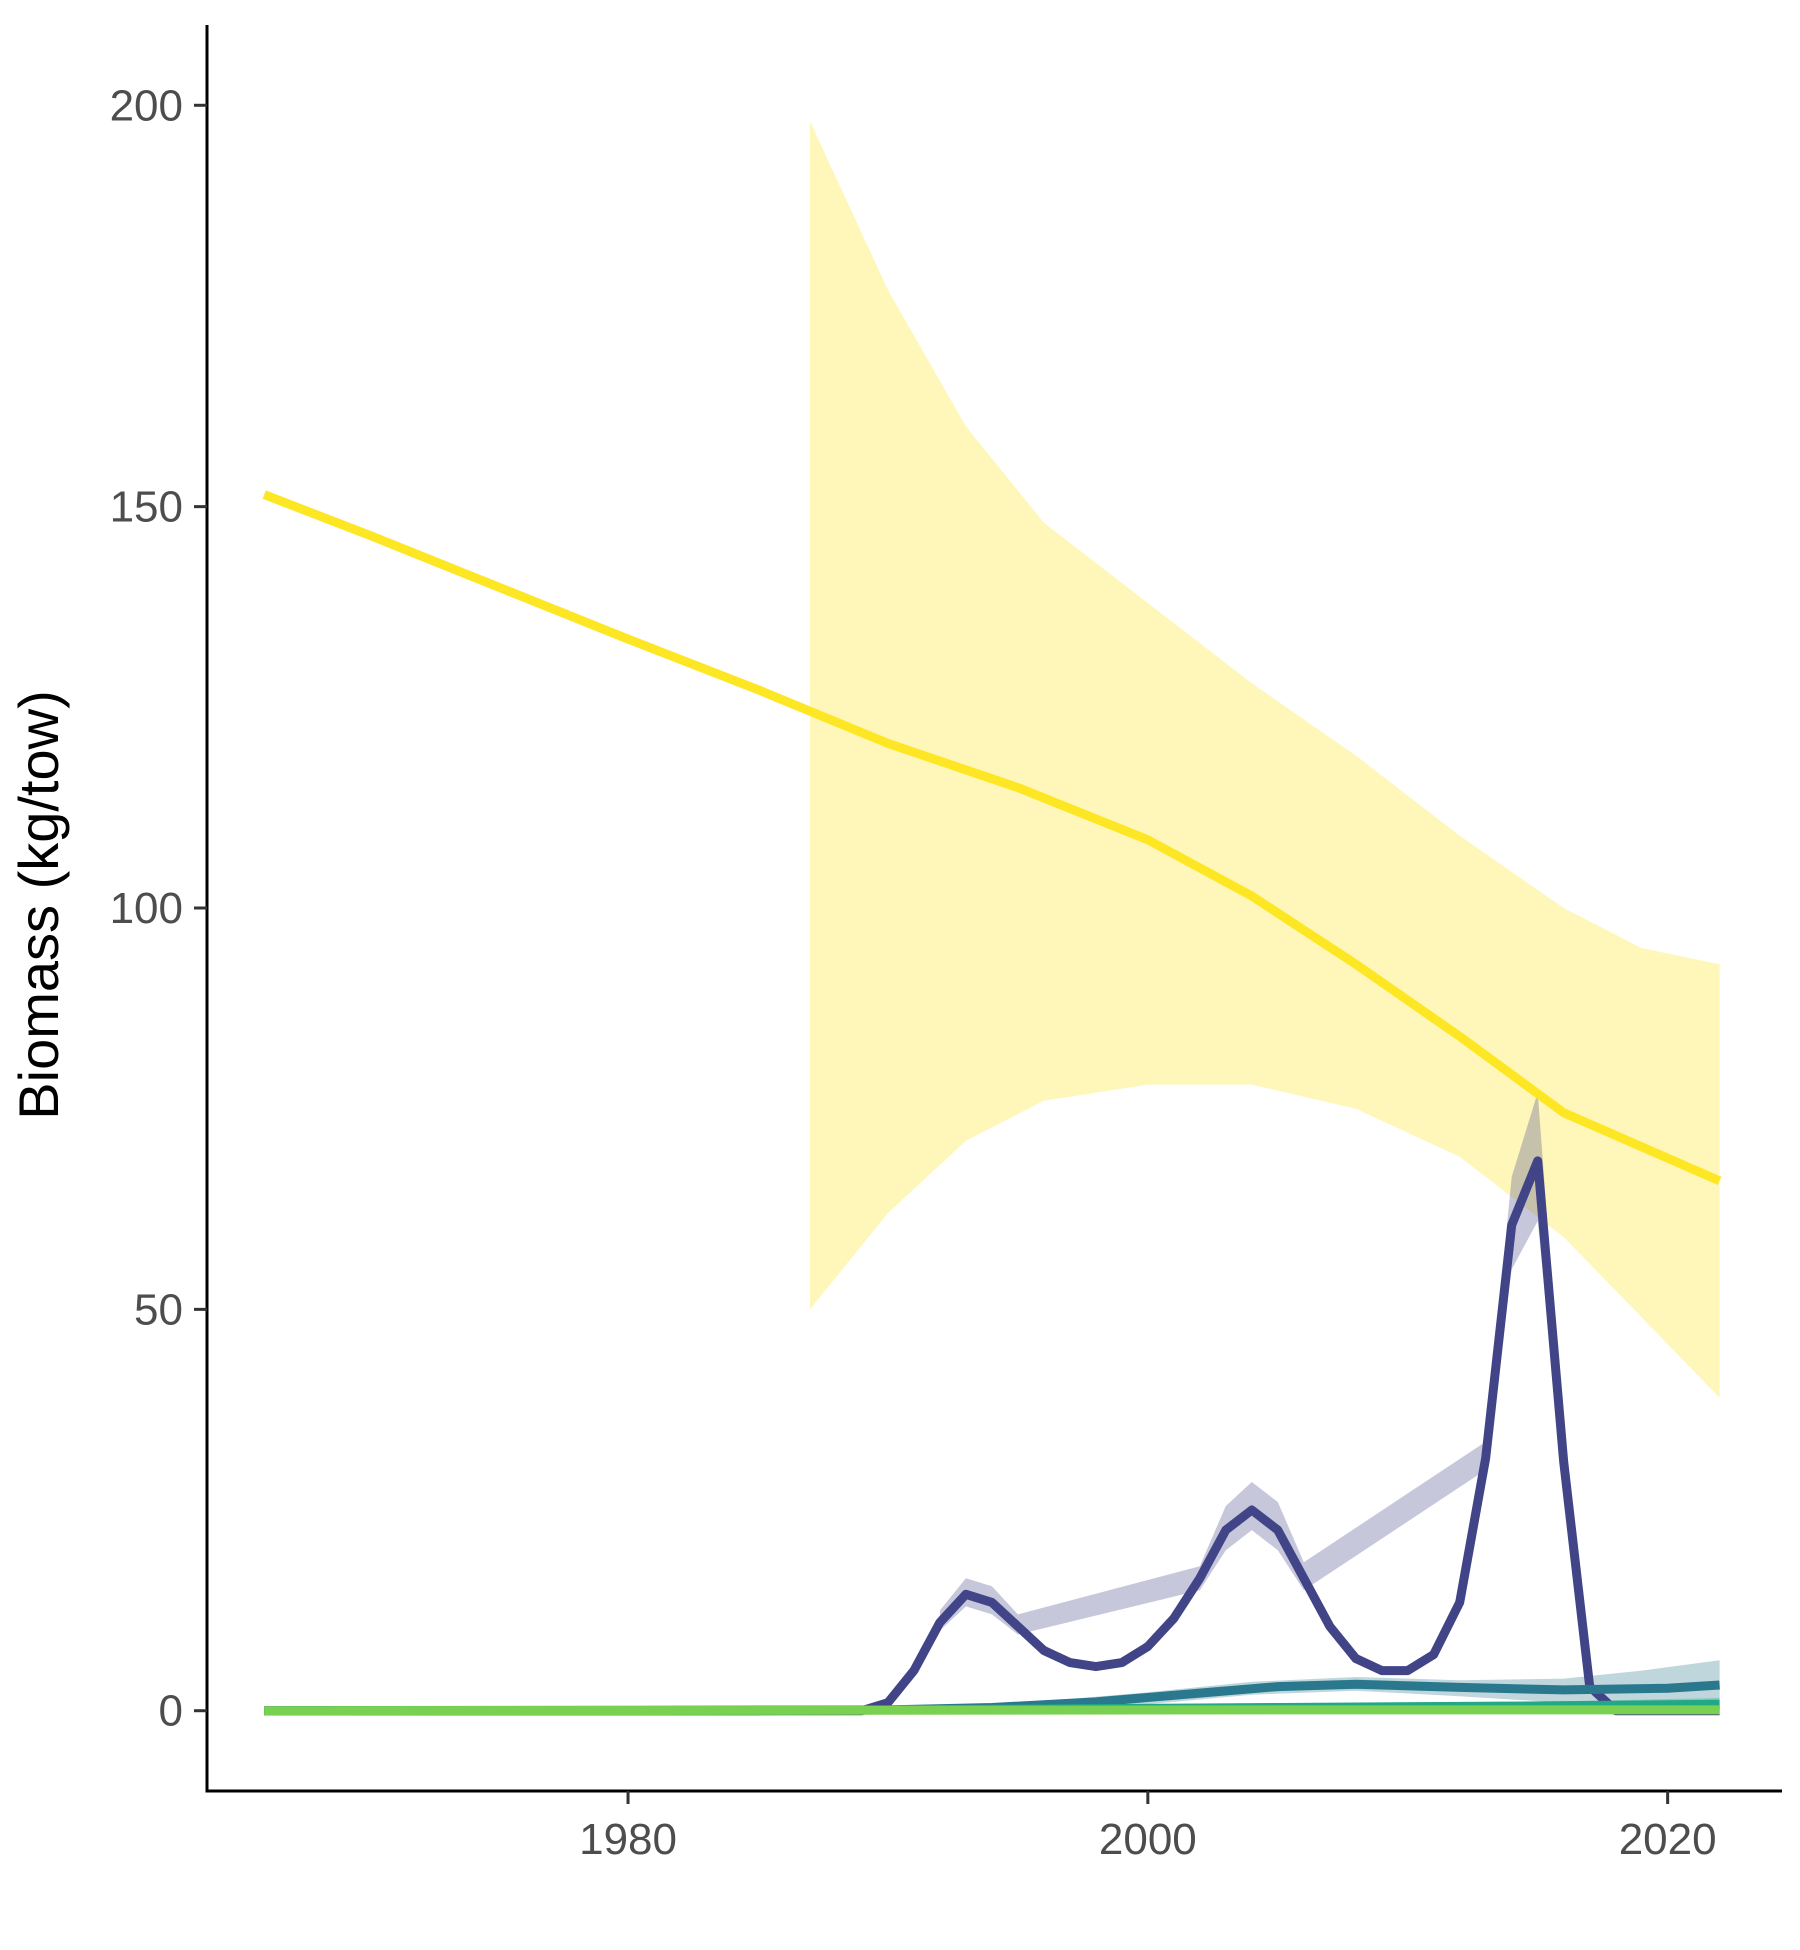 The height and width of the screenshot is (1950, 1800). What do you see at coordinates (38, 904) in the screenshot?
I see `y-axis-title: Biomass (kg/tow)` at bounding box center [38, 904].